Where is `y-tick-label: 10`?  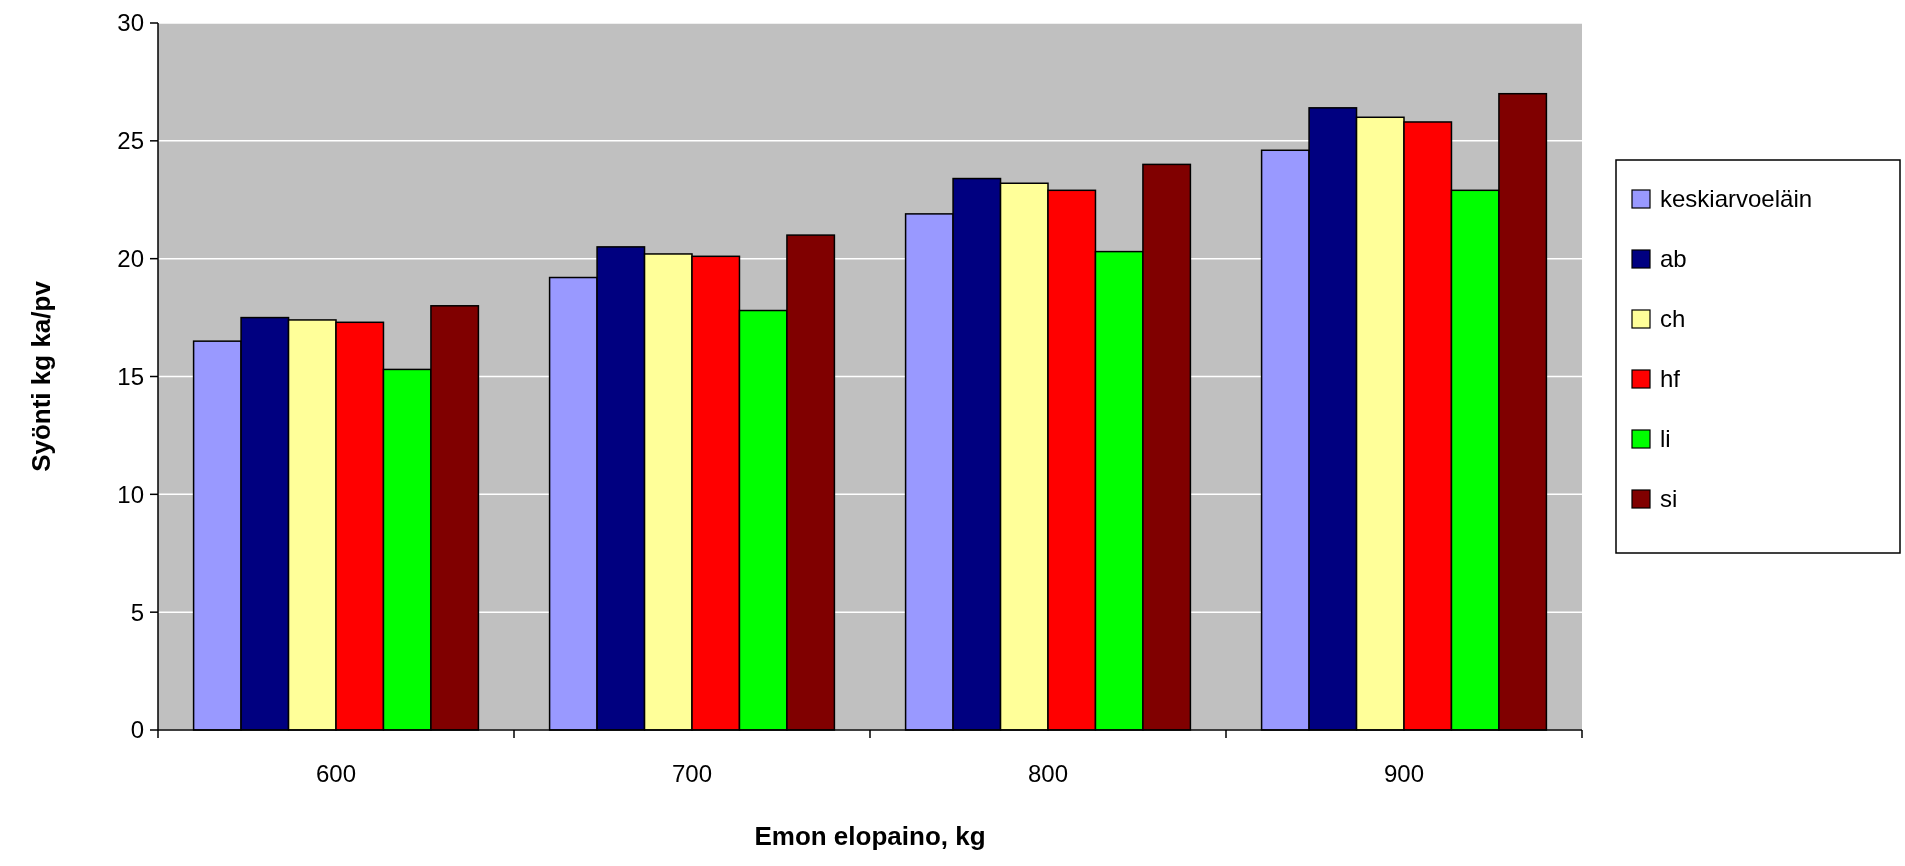 y-tick-label: 10 is located at coordinates (130, 494).